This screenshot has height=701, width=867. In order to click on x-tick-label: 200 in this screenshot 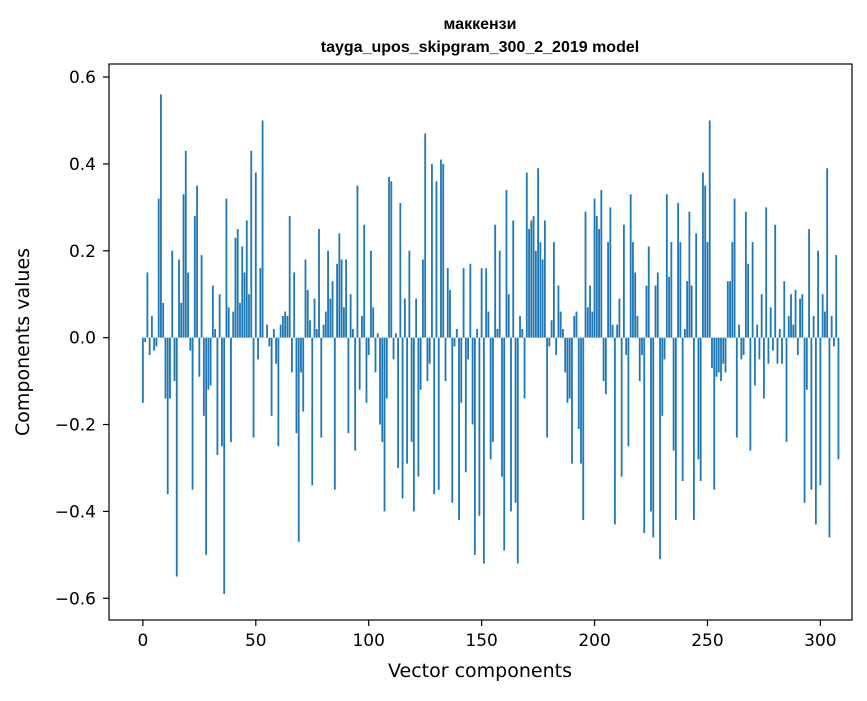, I will do `click(594, 641)`.